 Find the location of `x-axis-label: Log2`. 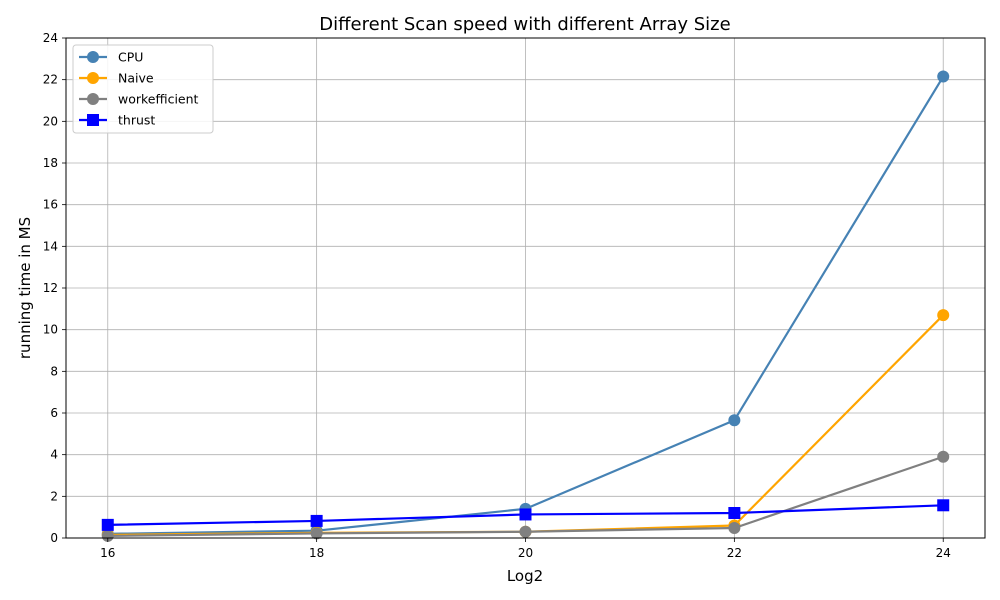

x-axis-label: Log2 is located at coordinates (525, 576).